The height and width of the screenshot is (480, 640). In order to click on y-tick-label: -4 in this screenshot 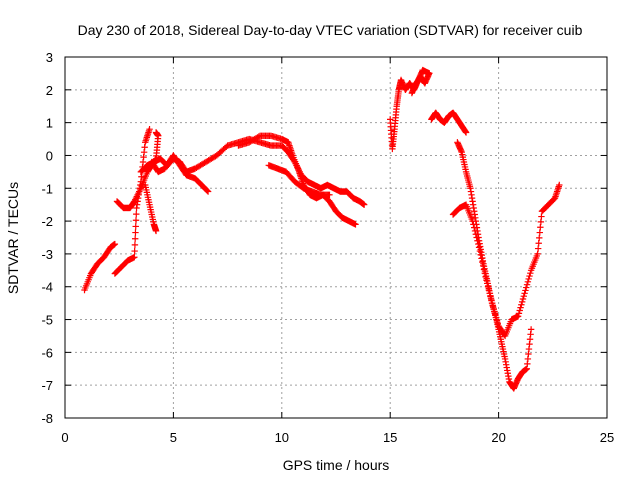, I will do `click(47, 287)`.